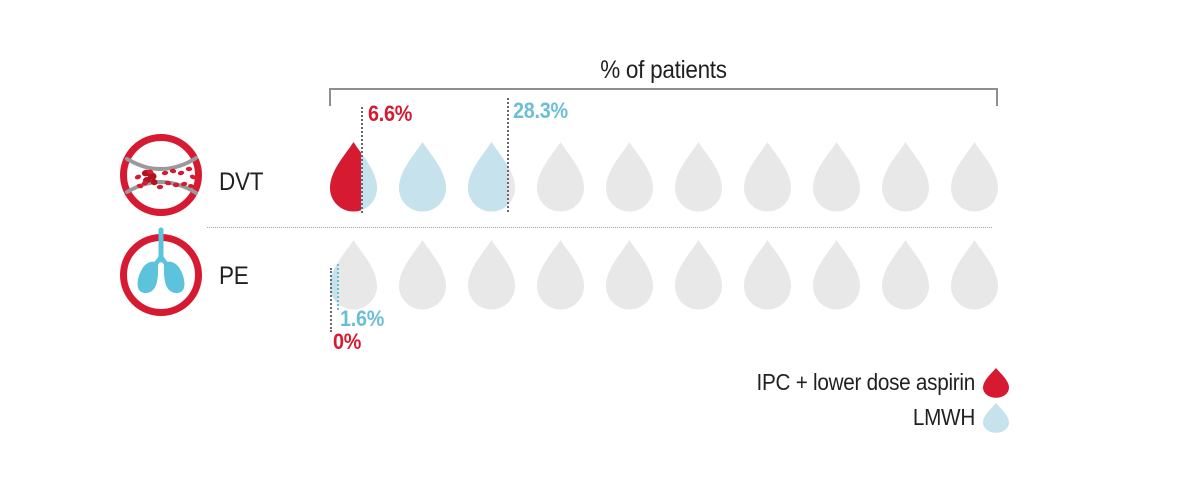 The height and width of the screenshot is (500, 1200). I want to click on value-label-pe-ipc: 0%, so click(347, 341).